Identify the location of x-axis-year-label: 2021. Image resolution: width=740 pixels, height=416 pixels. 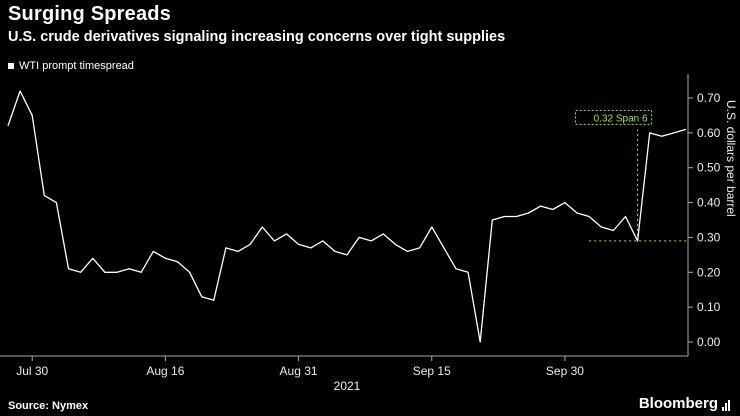
(347, 386).